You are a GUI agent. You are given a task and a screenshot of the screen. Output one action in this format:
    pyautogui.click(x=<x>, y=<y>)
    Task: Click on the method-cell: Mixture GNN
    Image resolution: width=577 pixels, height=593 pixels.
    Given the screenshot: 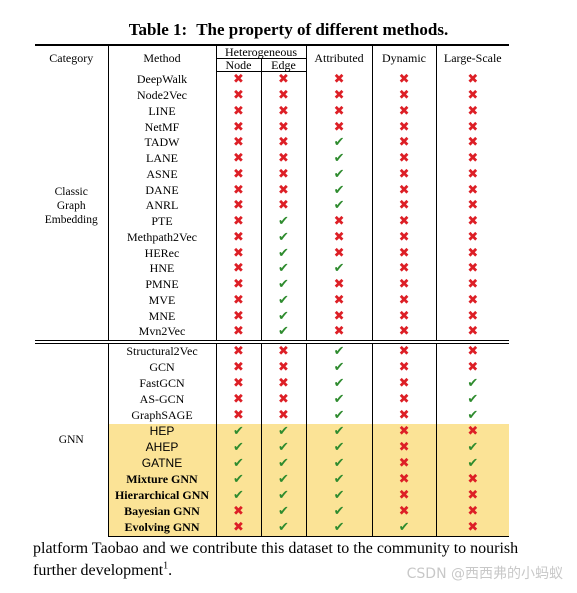 What is the action you would take?
    pyautogui.click(x=162, y=479)
    